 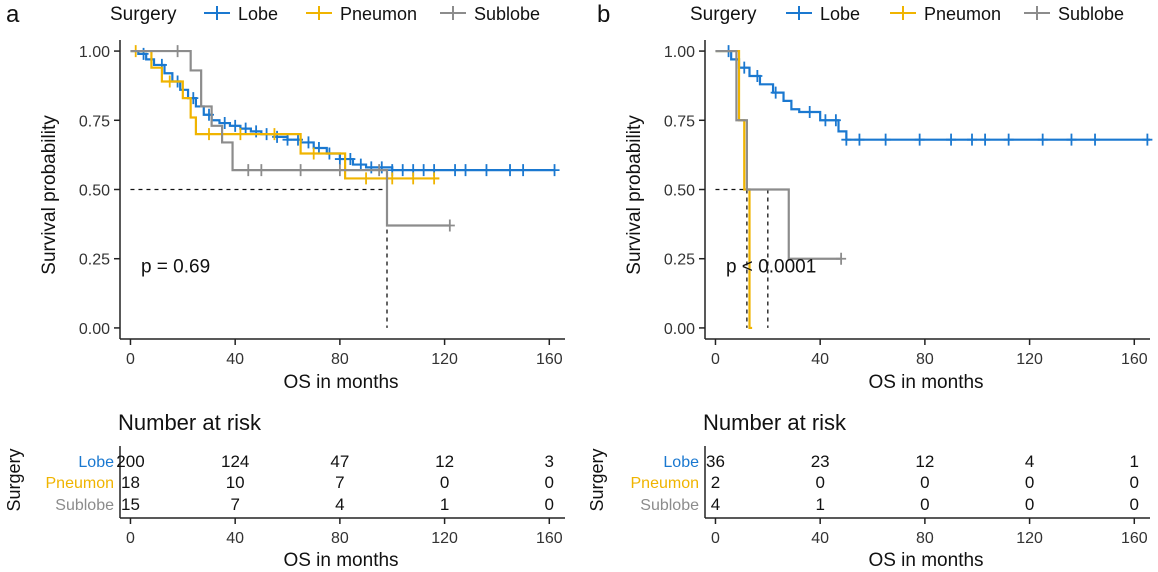 I want to click on risk-count-a-pneumon: 18, so click(x=130, y=482).